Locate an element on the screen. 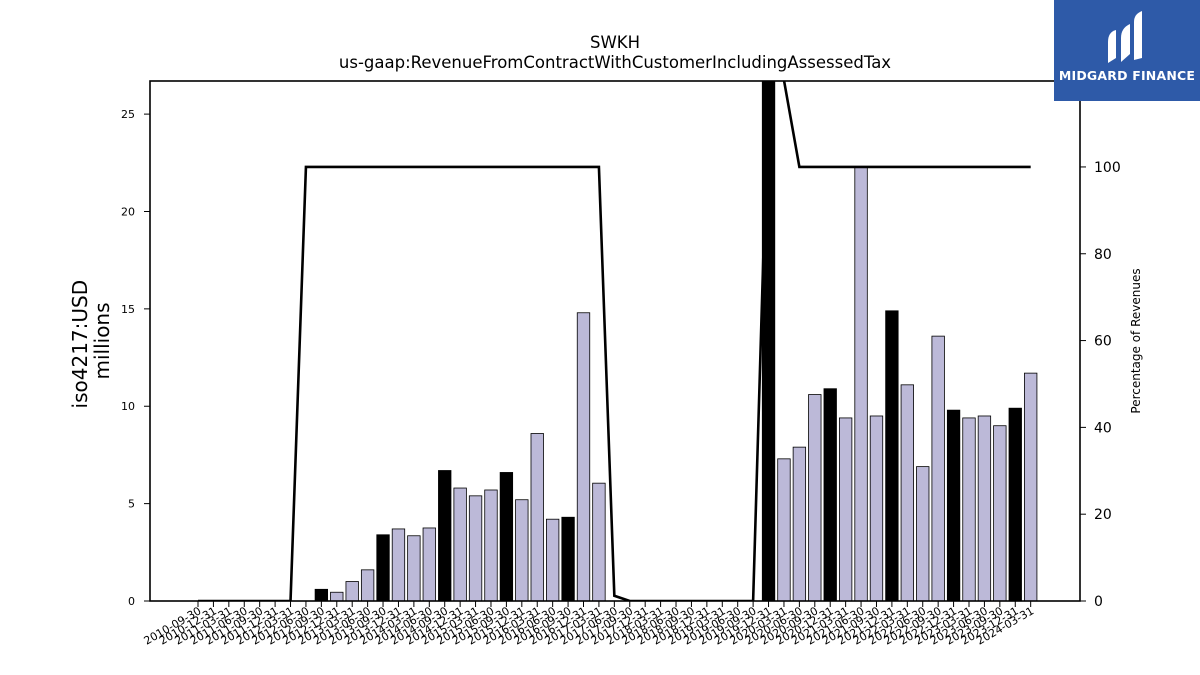 The height and width of the screenshot is (675, 1200). y-tick-label: 15 is located at coordinates (128, 309).